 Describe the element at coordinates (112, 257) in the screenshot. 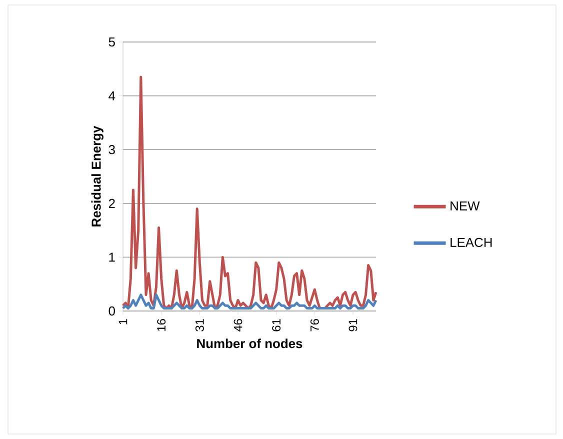

I see `y-tick-label: 1` at that location.